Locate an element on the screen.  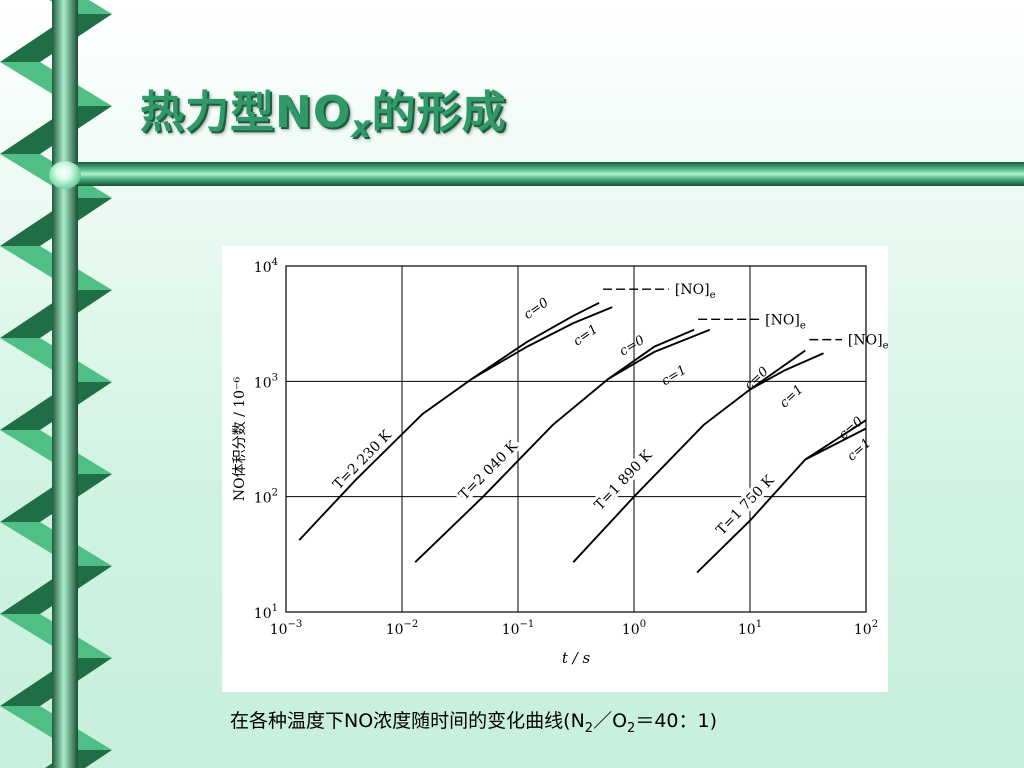
x-axis-label: t / s is located at coordinates (576, 658).